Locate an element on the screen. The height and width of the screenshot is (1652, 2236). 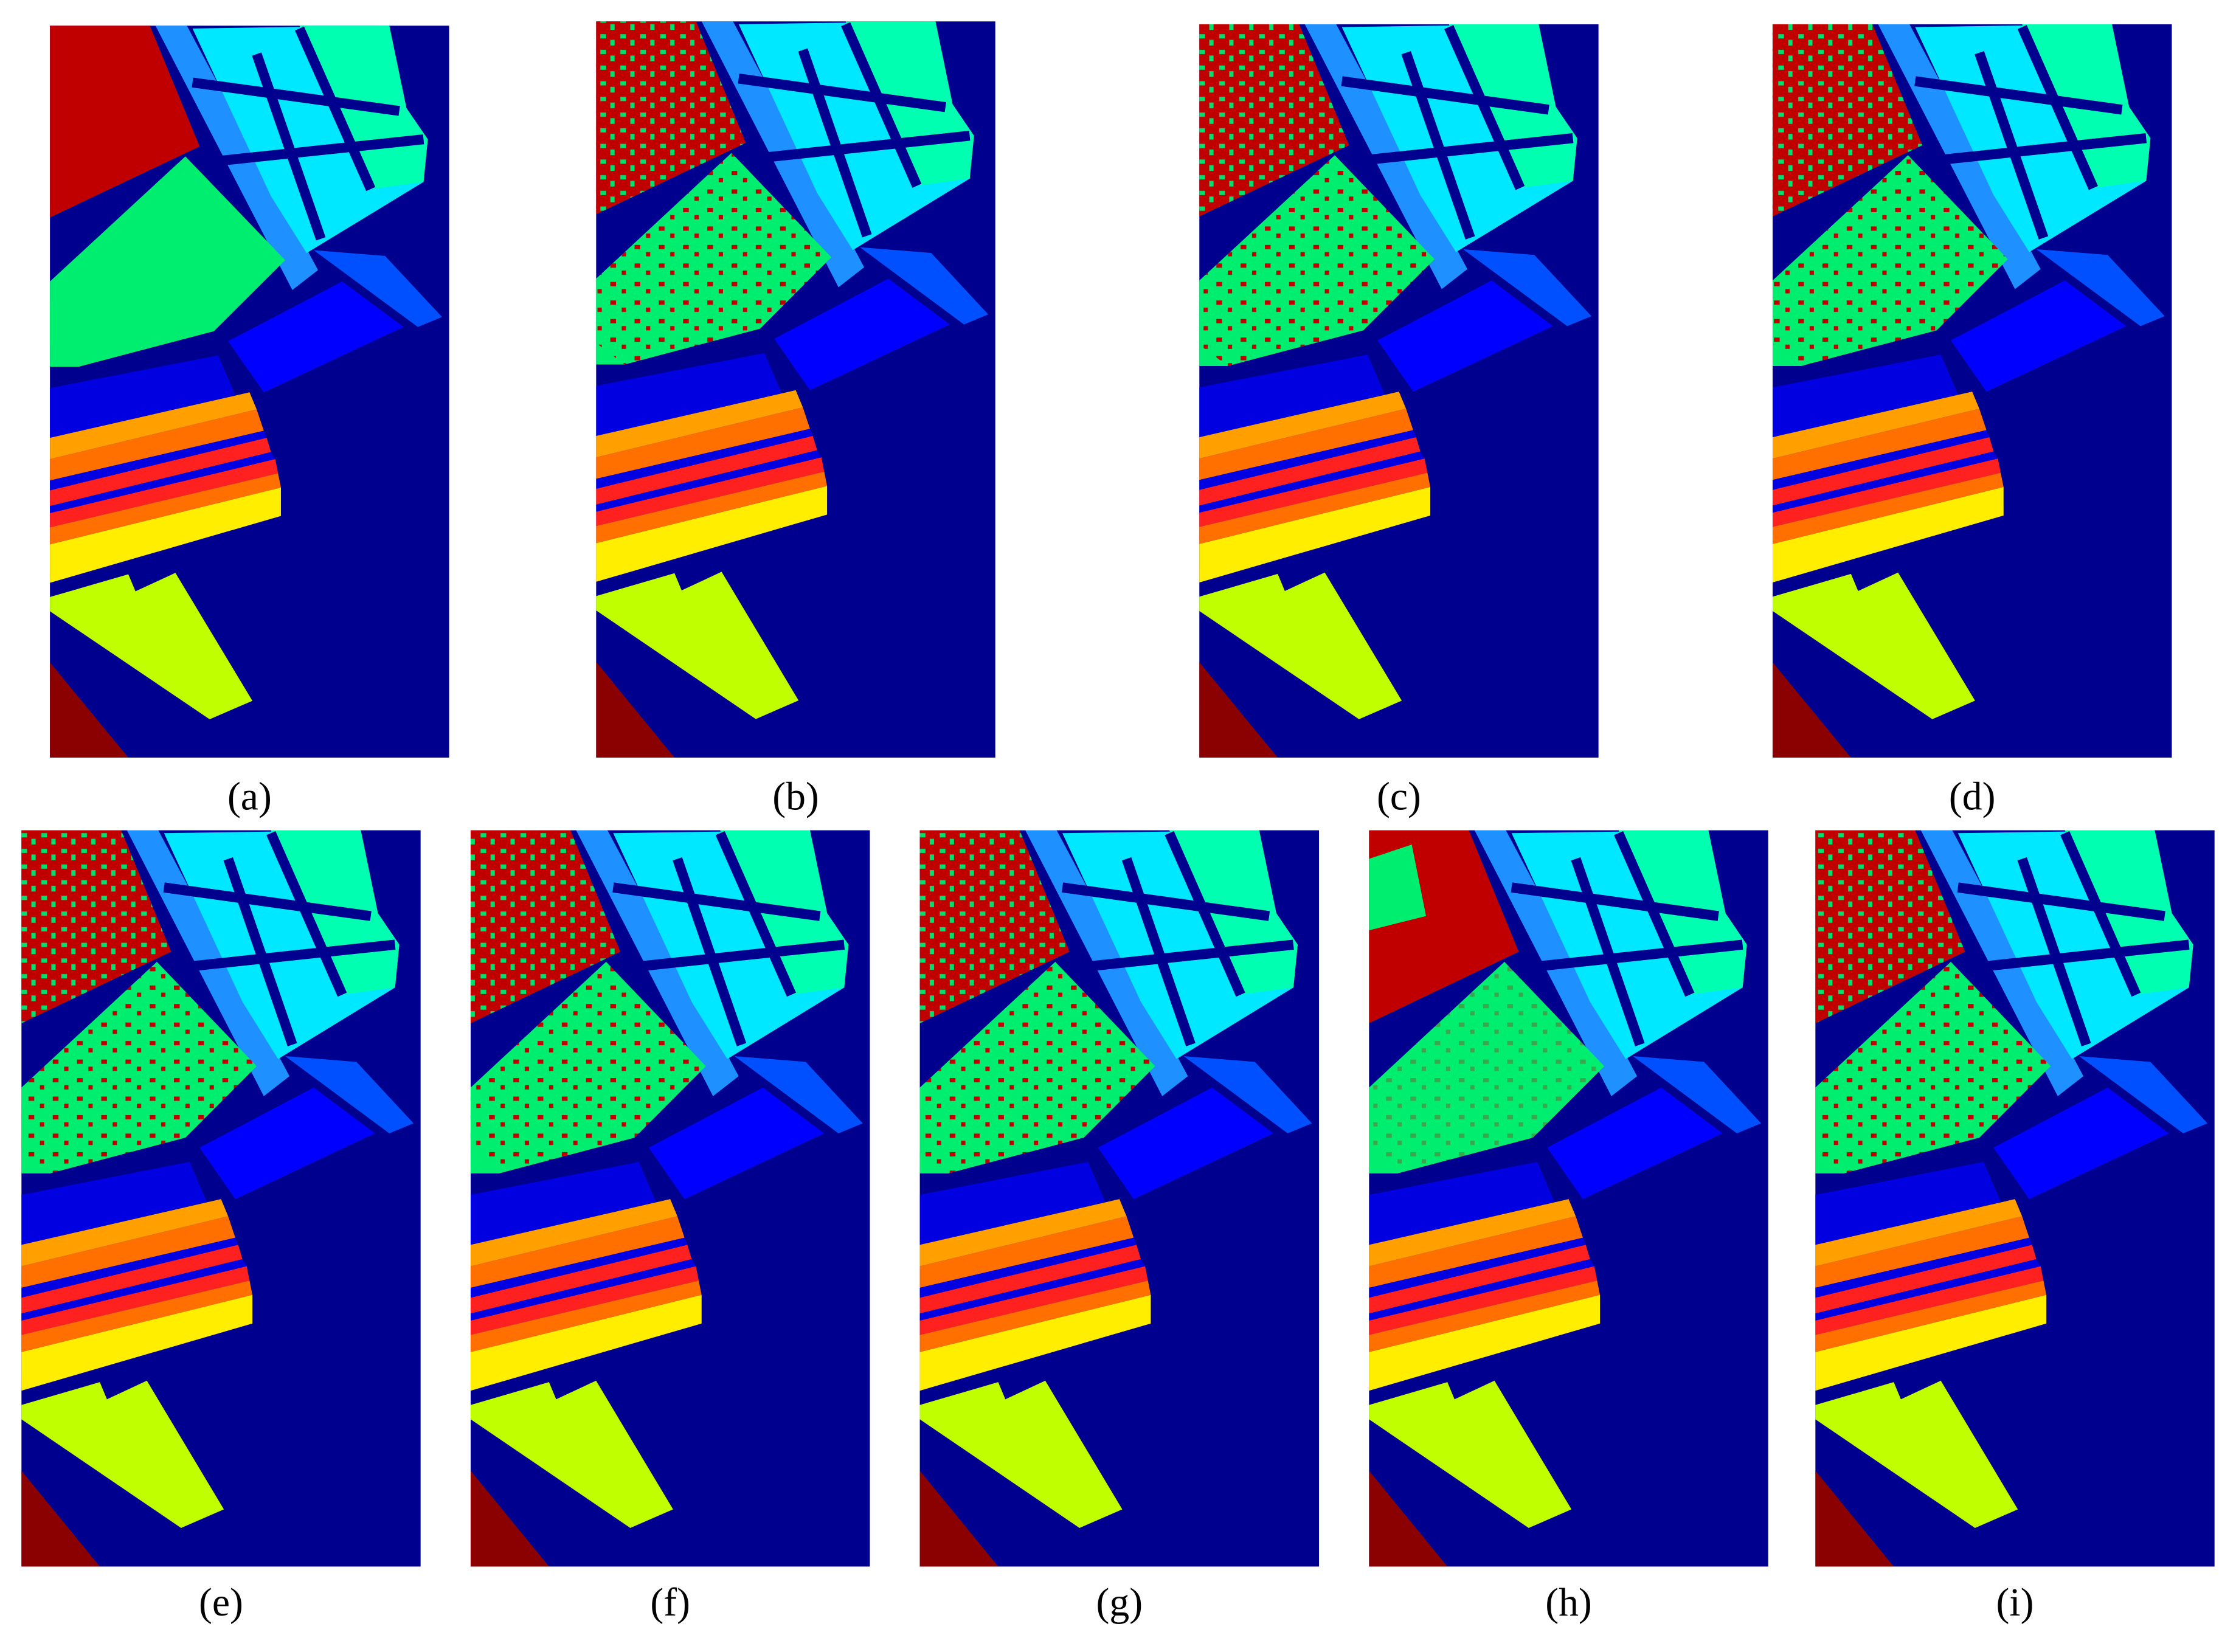
panel-label: (f) is located at coordinates (670, 1603).